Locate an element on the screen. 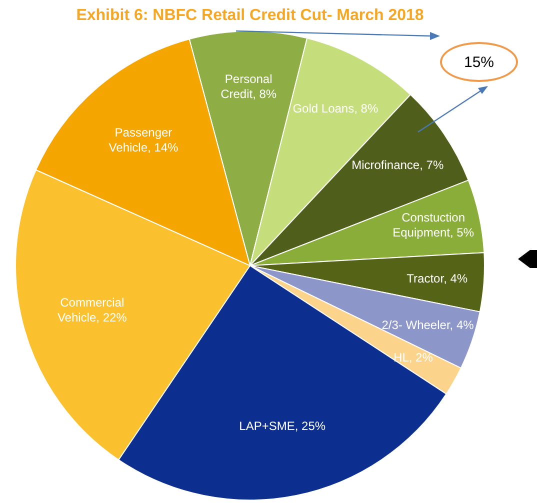 The image size is (537, 503). slice-label: LAP+SME, 25% is located at coordinates (282, 425).